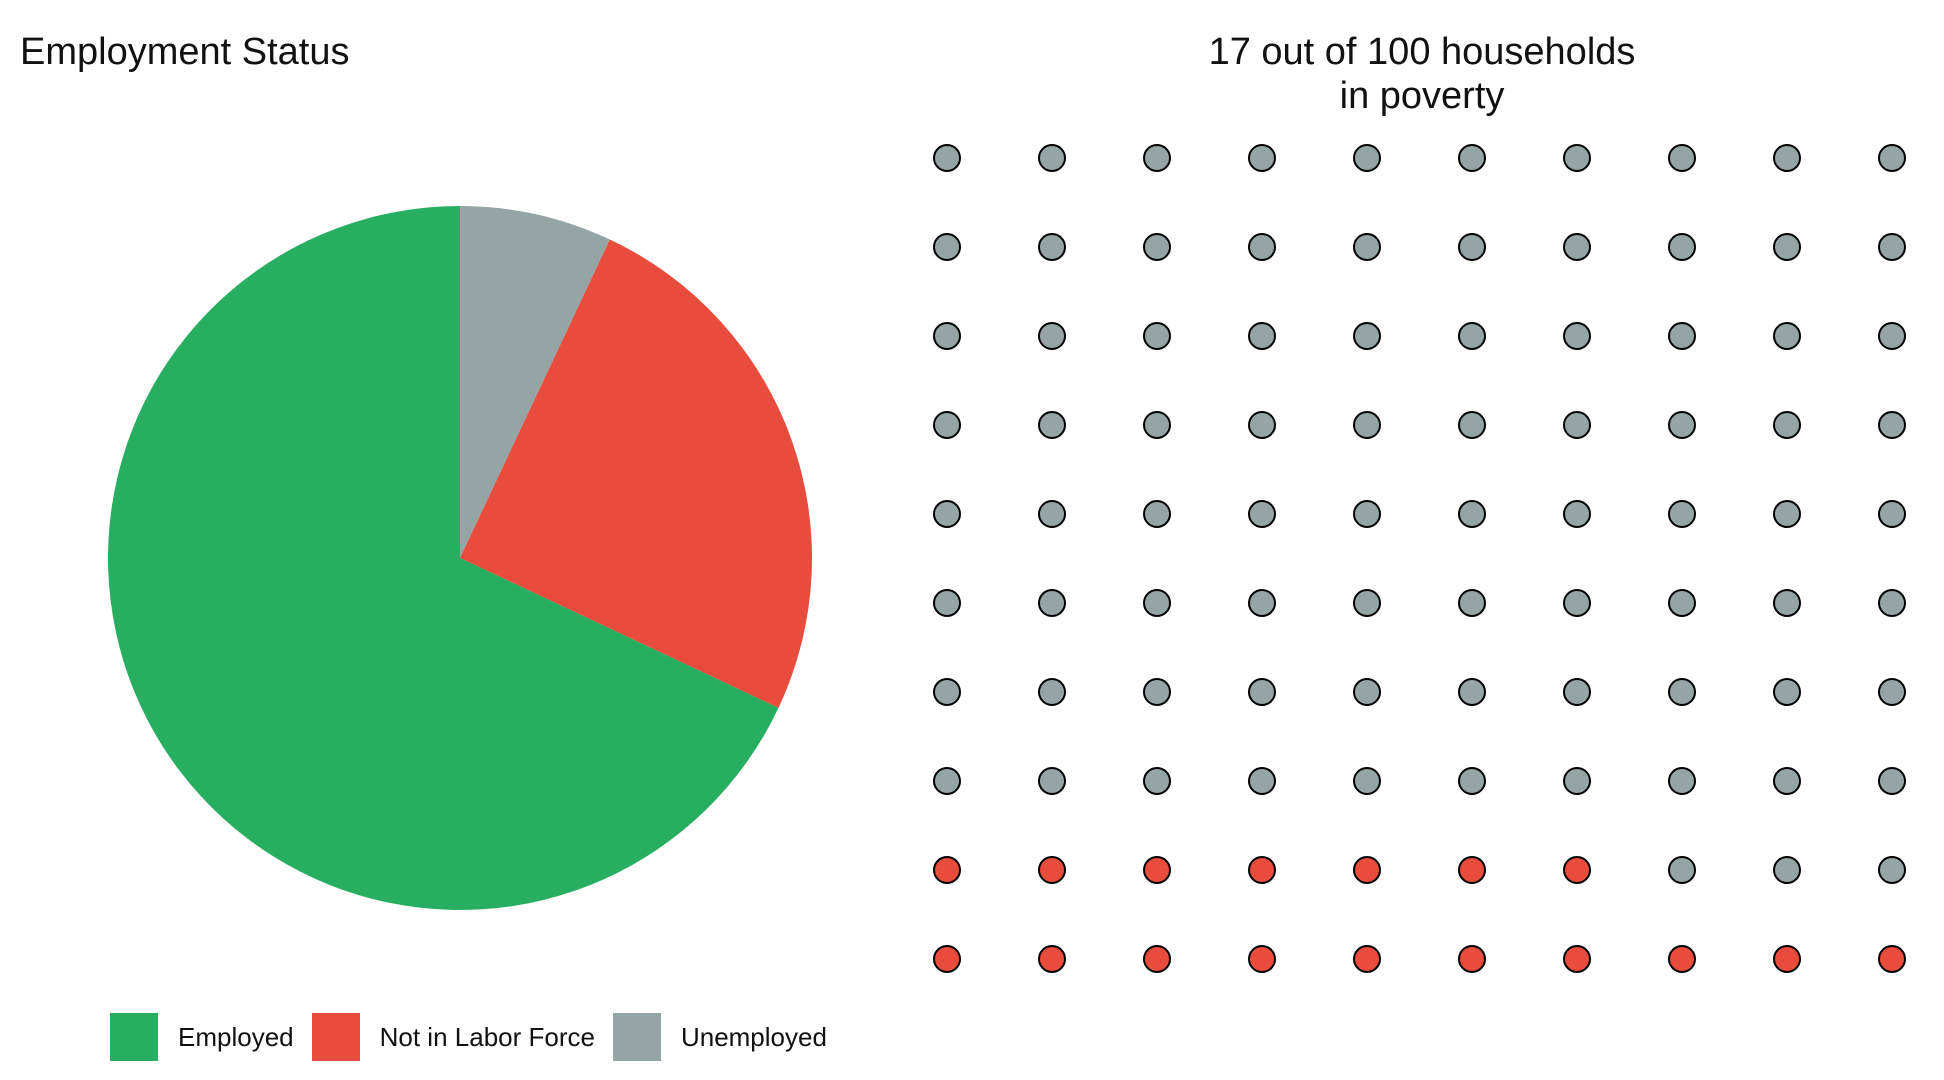 This screenshot has height=1080, width=1944. Describe the element at coordinates (753, 1037) in the screenshot. I see `legend-label-unemployed: Unemployed` at that location.